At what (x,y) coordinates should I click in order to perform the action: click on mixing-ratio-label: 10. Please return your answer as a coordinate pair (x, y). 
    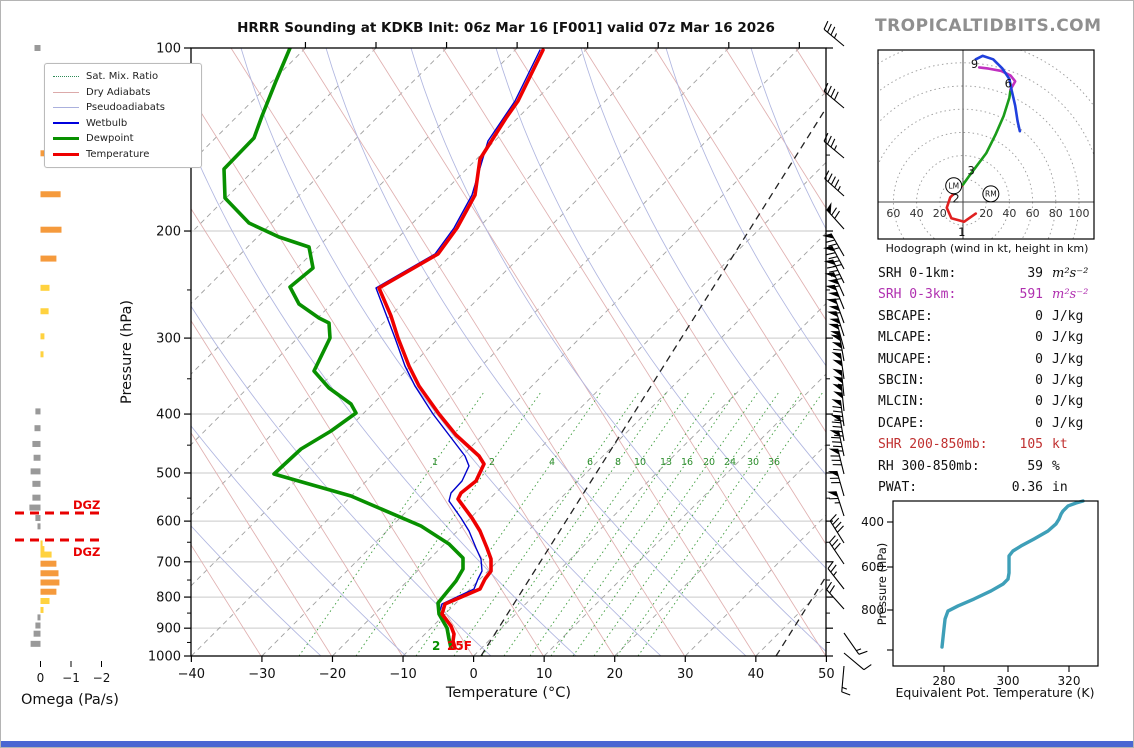
    Looking at the image, I should click on (640, 462).